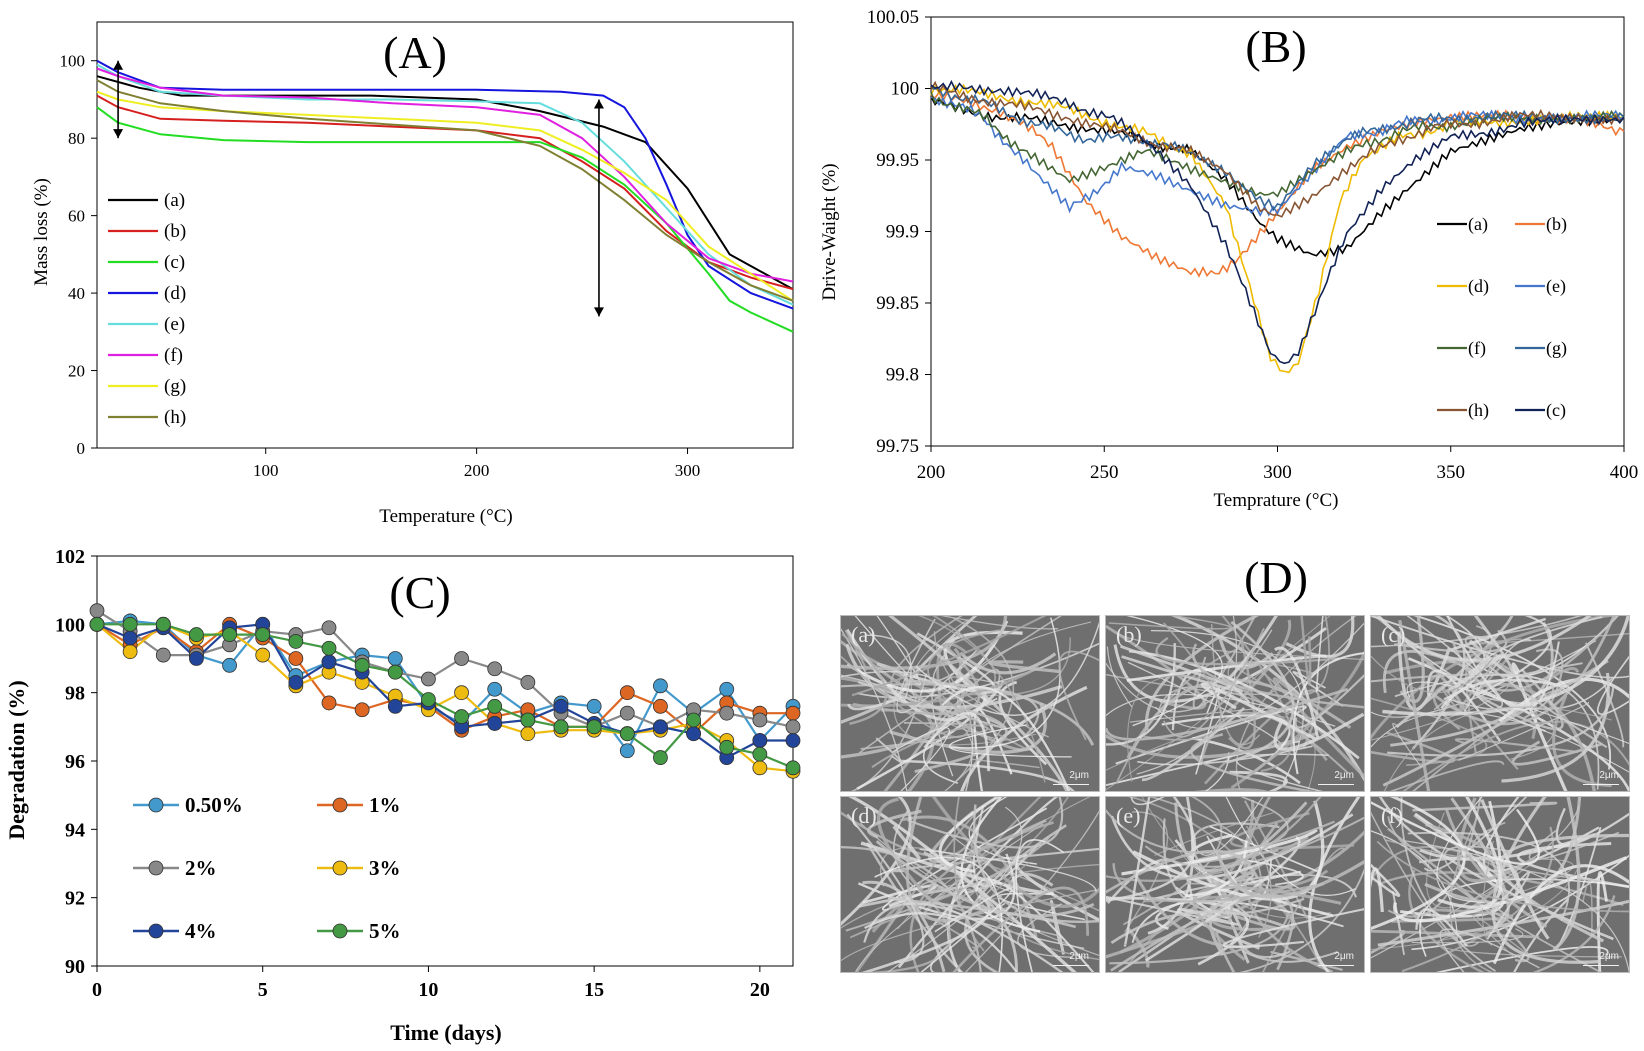  Describe the element at coordinates (76, 138) in the screenshot. I see `y-tick-label: 80` at that location.